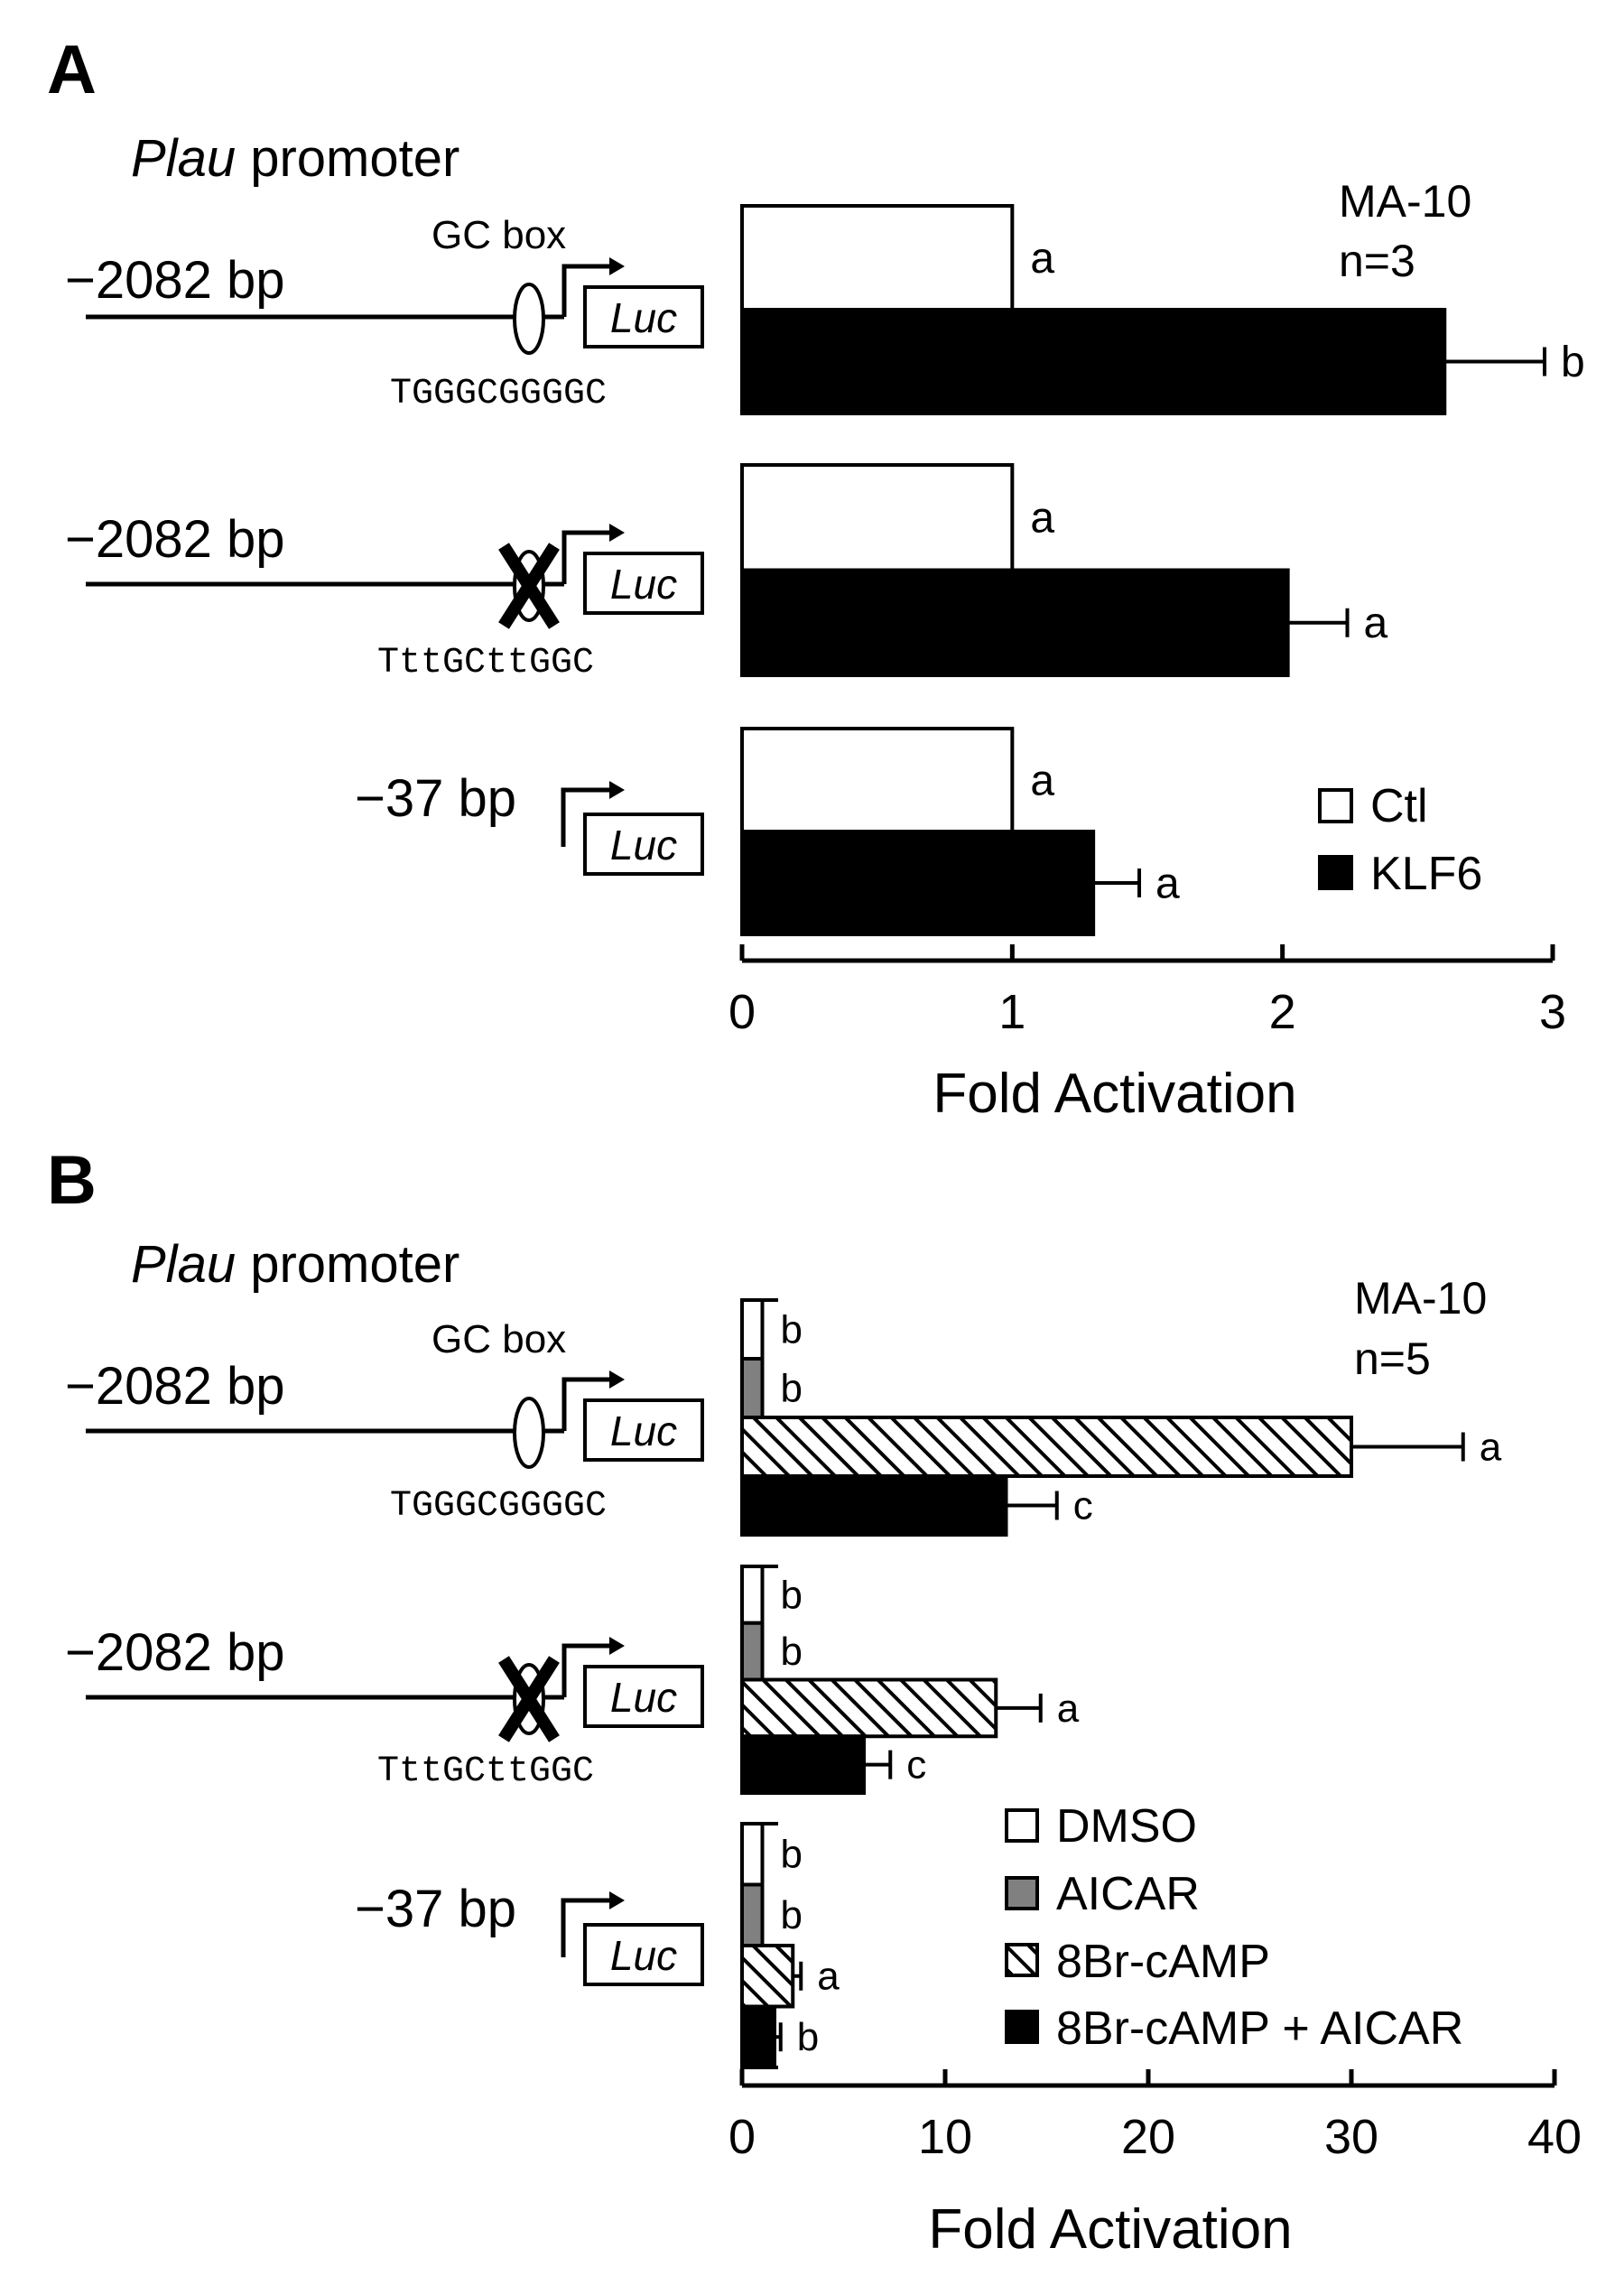 The width and height of the screenshot is (1624, 2276). What do you see at coordinates (1336, 872) in the screenshot?
I see `legend-swatch-klf6` at bounding box center [1336, 872].